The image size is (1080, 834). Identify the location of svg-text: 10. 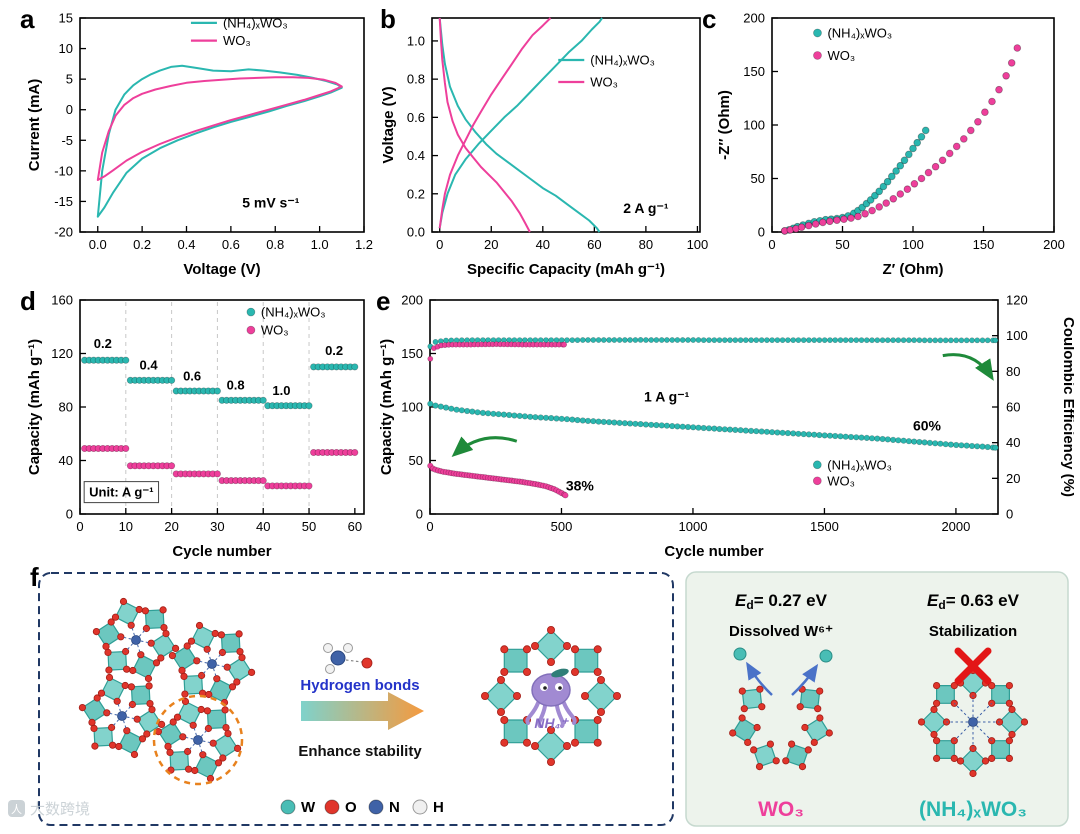
(66, 48).